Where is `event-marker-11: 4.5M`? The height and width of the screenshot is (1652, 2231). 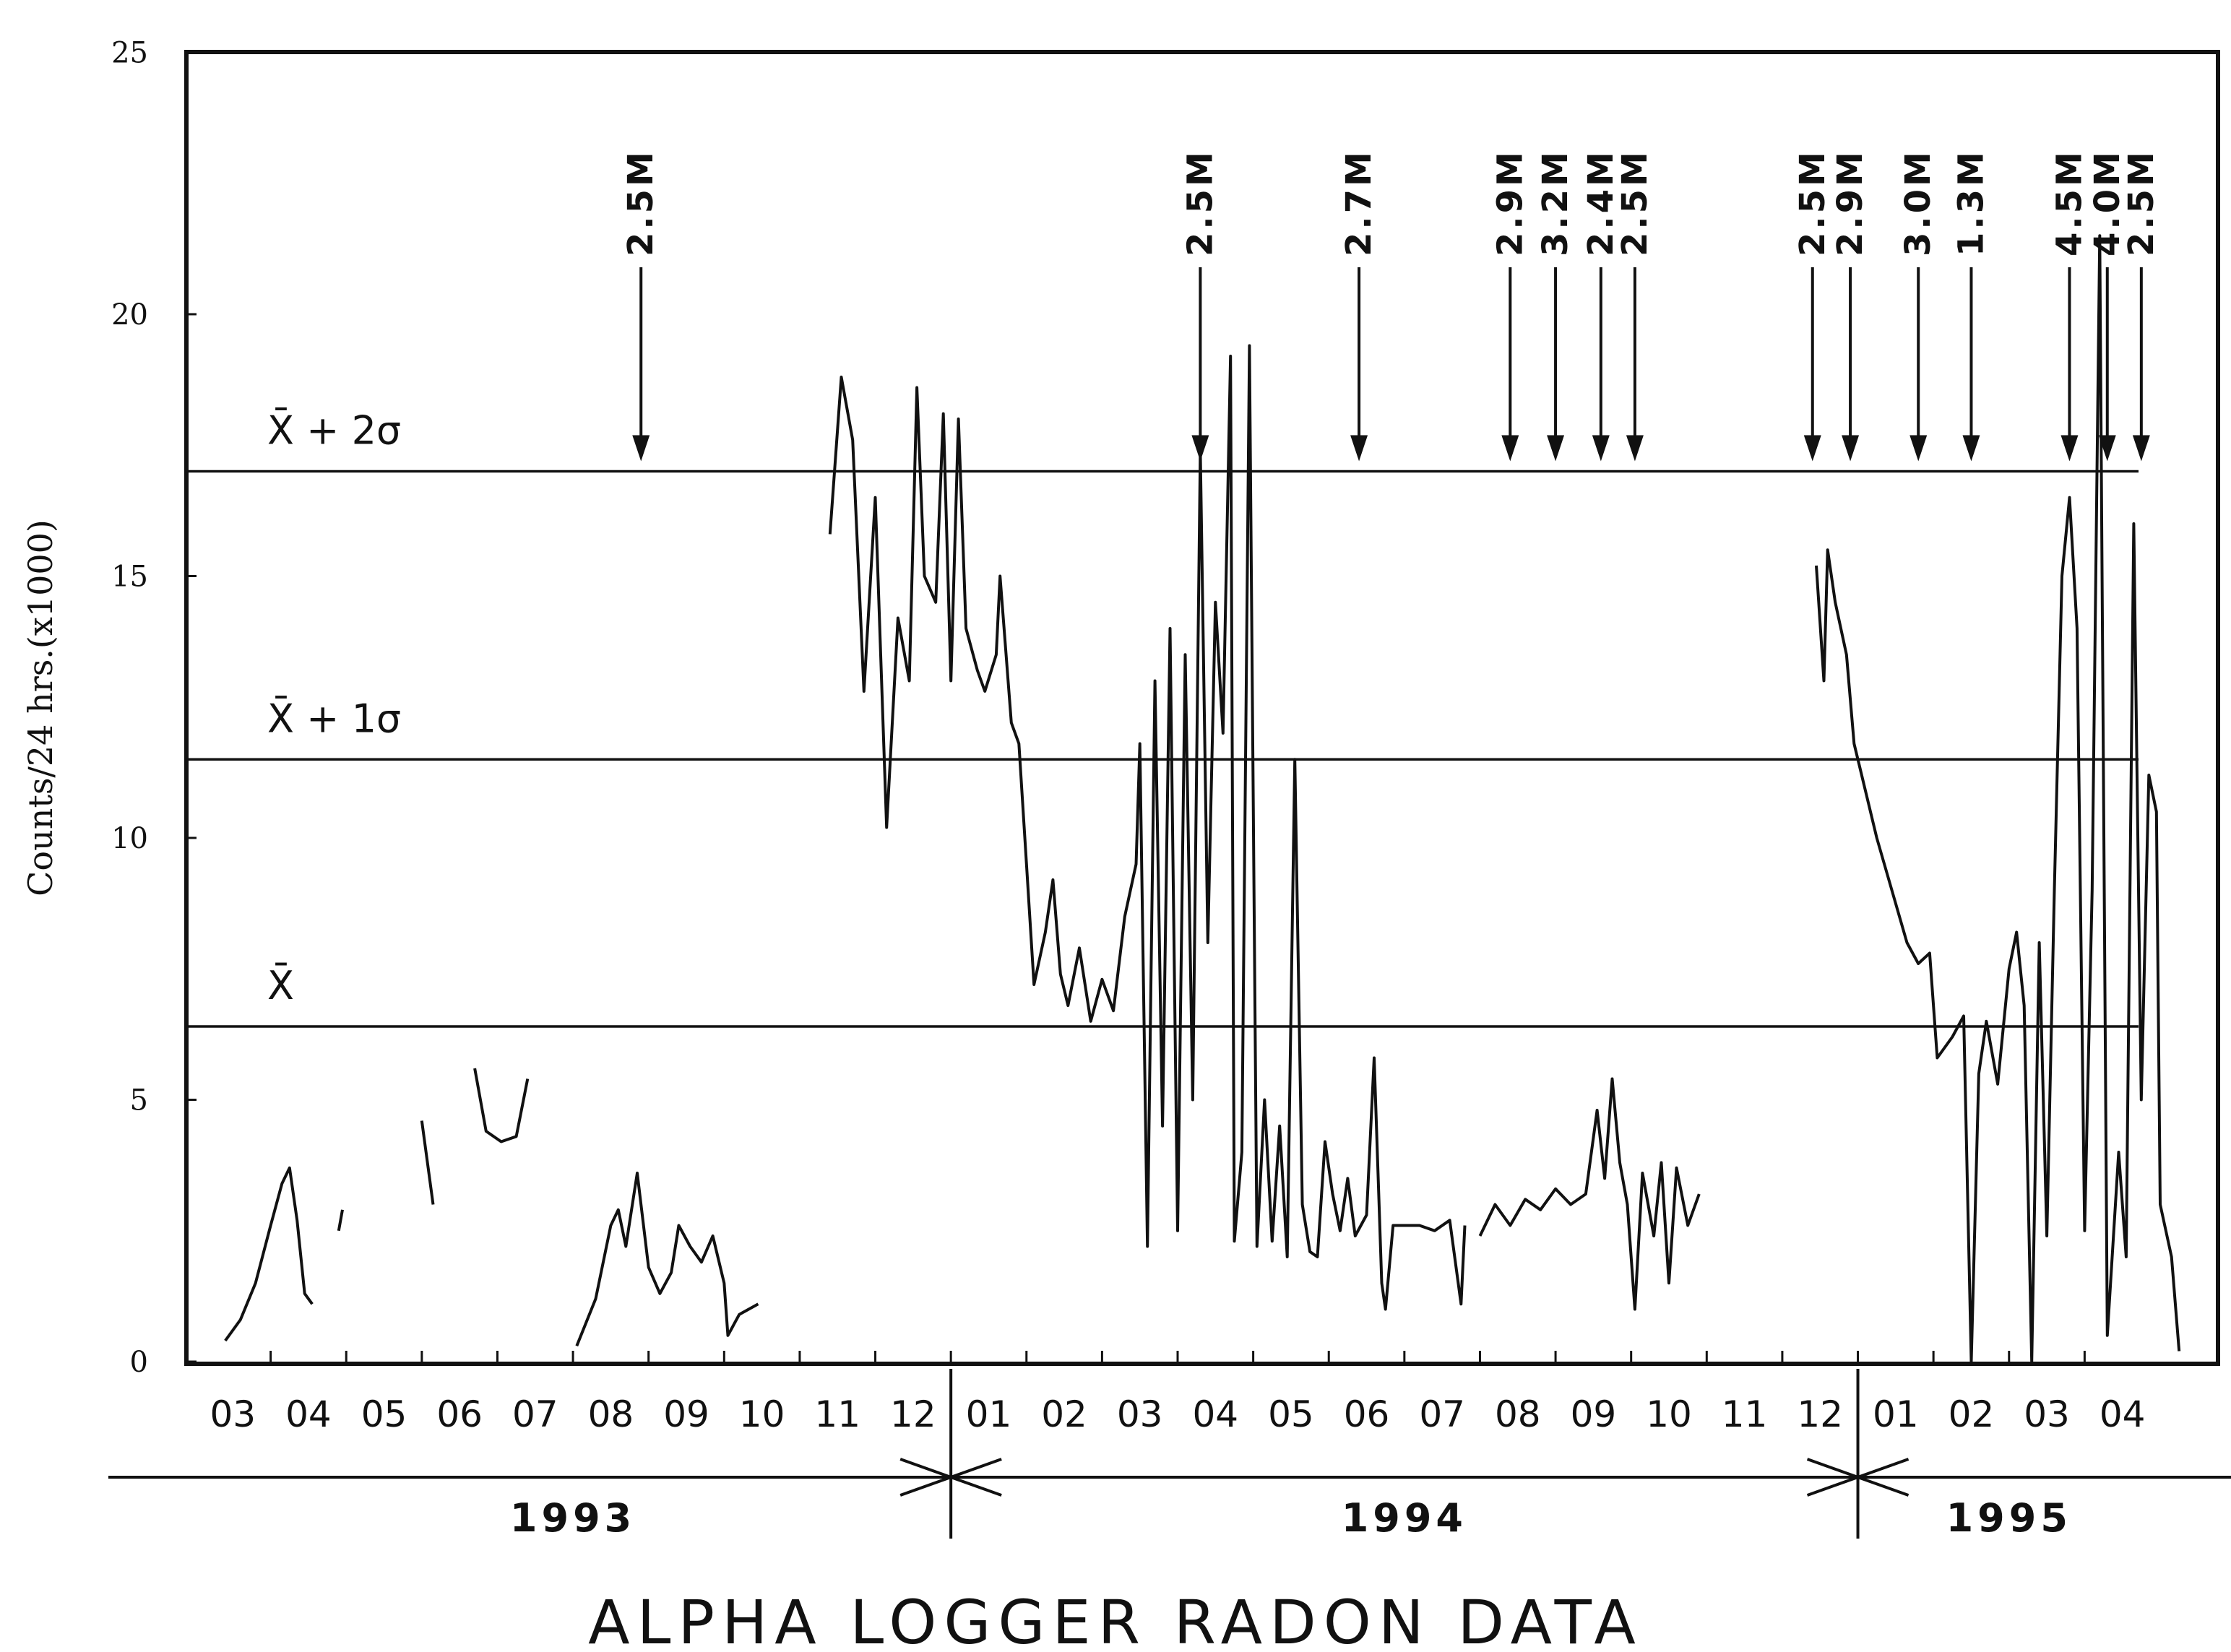 event-marker-11: 4.5M is located at coordinates (2069, 305).